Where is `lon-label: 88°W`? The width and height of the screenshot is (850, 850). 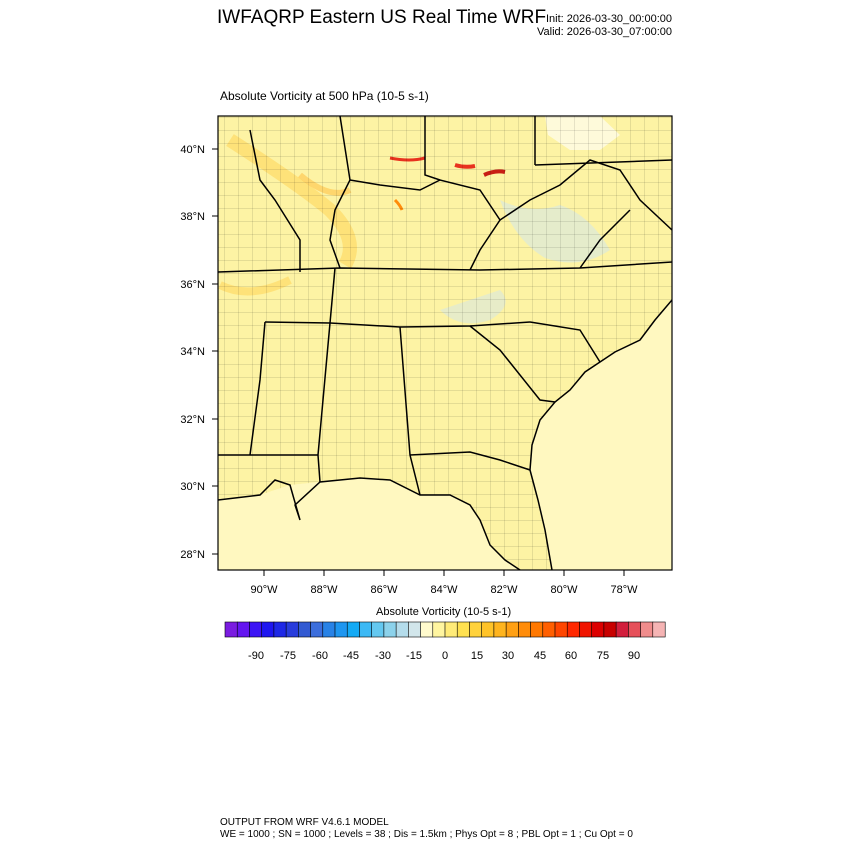
lon-label: 88°W is located at coordinates (324, 590).